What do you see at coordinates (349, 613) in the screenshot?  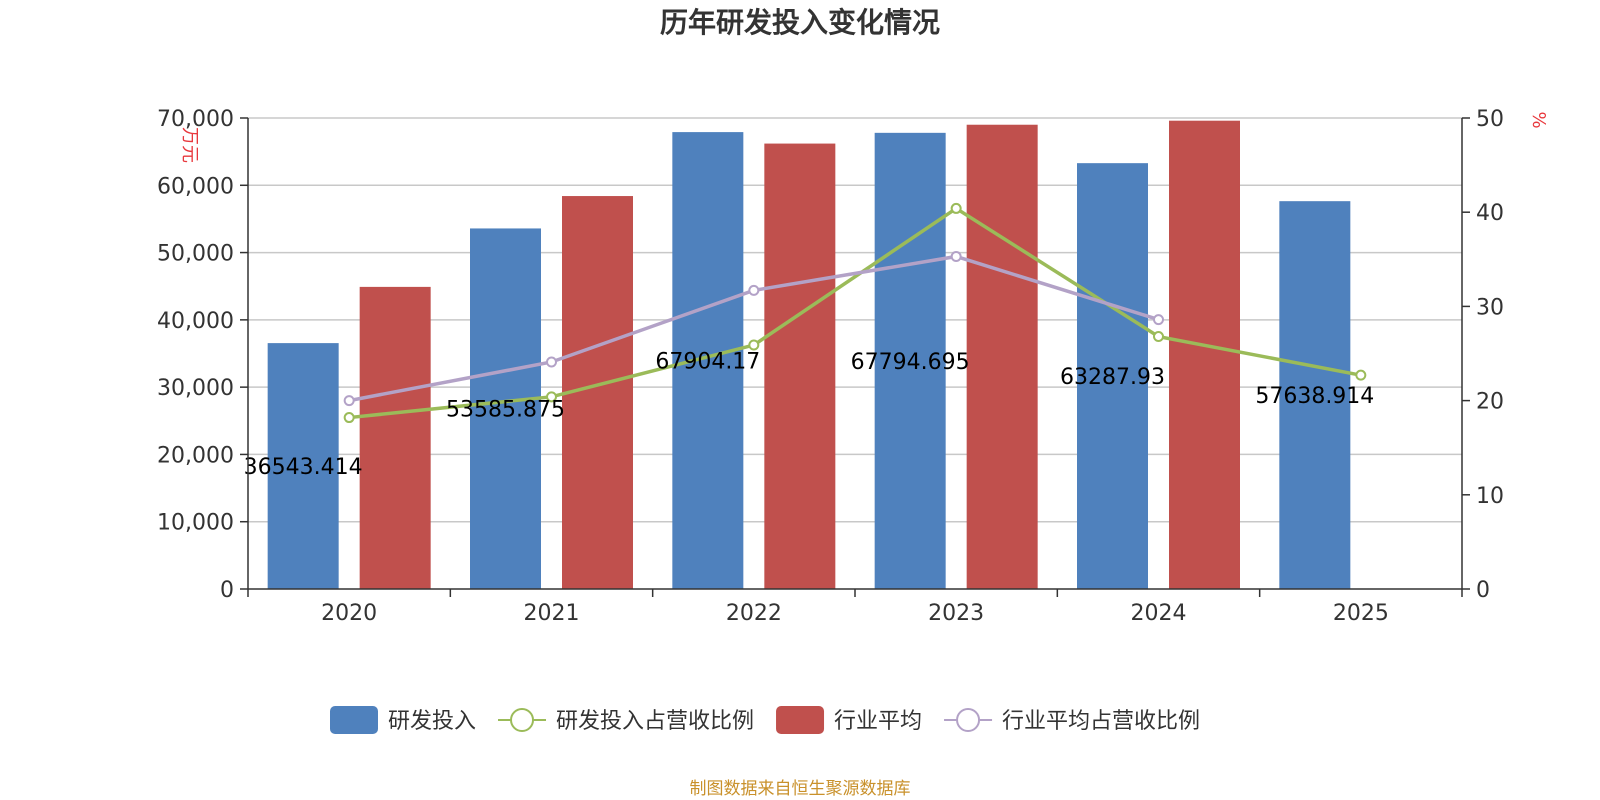 I see `x-tick-label: 2020` at bounding box center [349, 613].